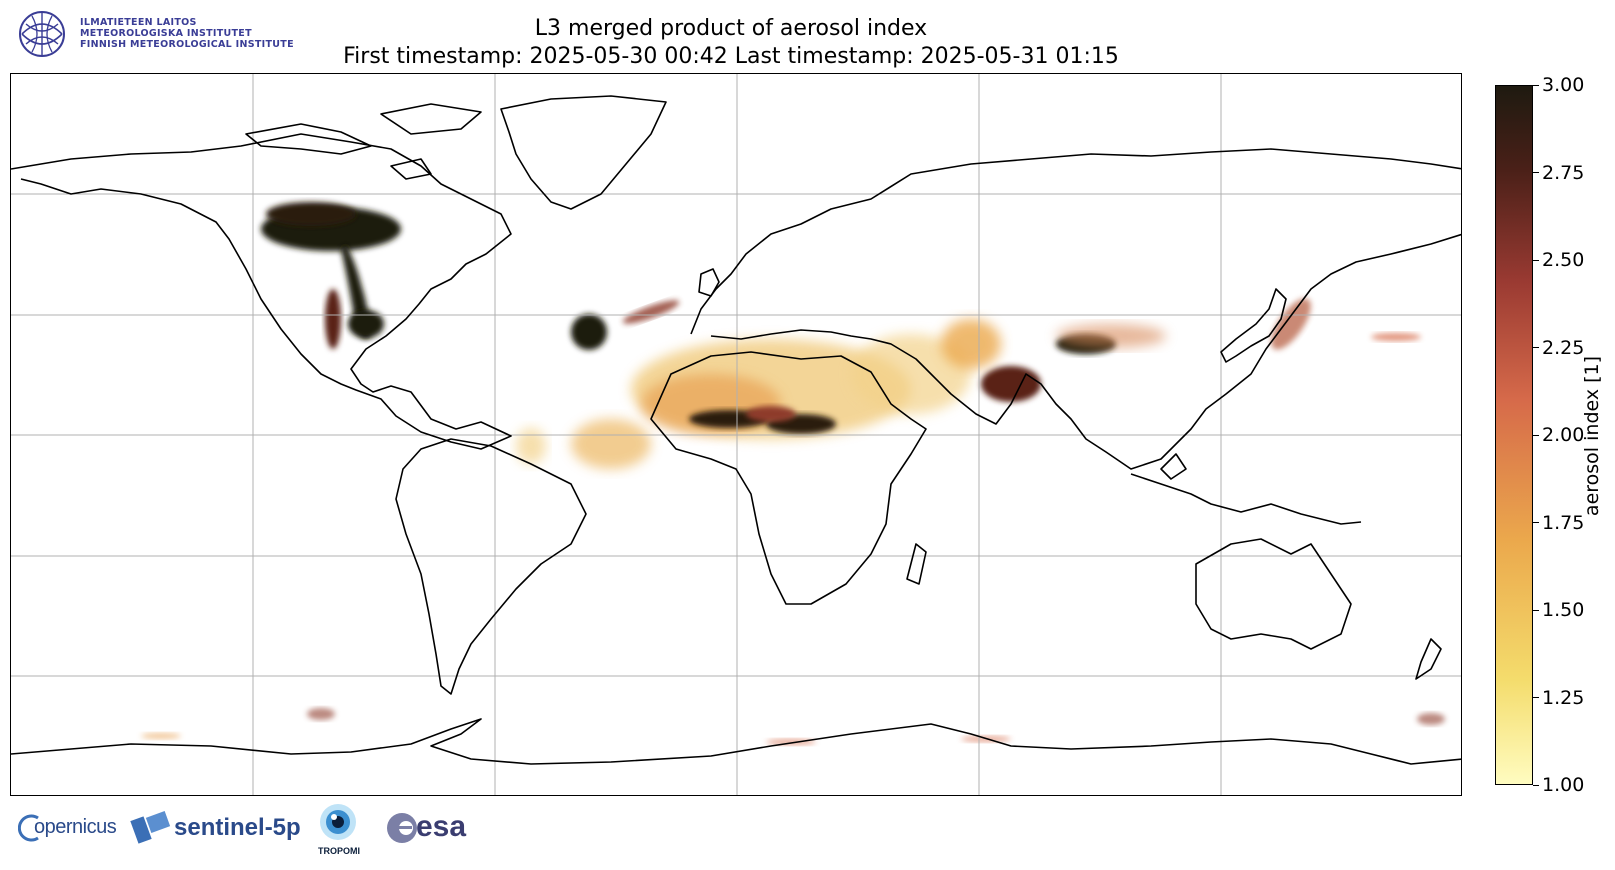 The width and height of the screenshot is (1615, 870). I want to click on colorbar-tick-label: 2.50, so click(1563, 260).